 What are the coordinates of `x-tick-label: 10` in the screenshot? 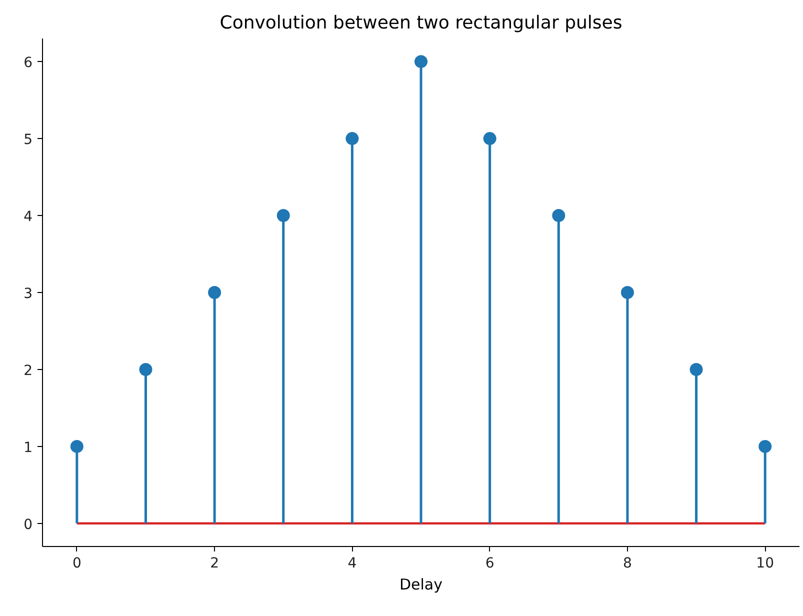 It's located at (765, 564).